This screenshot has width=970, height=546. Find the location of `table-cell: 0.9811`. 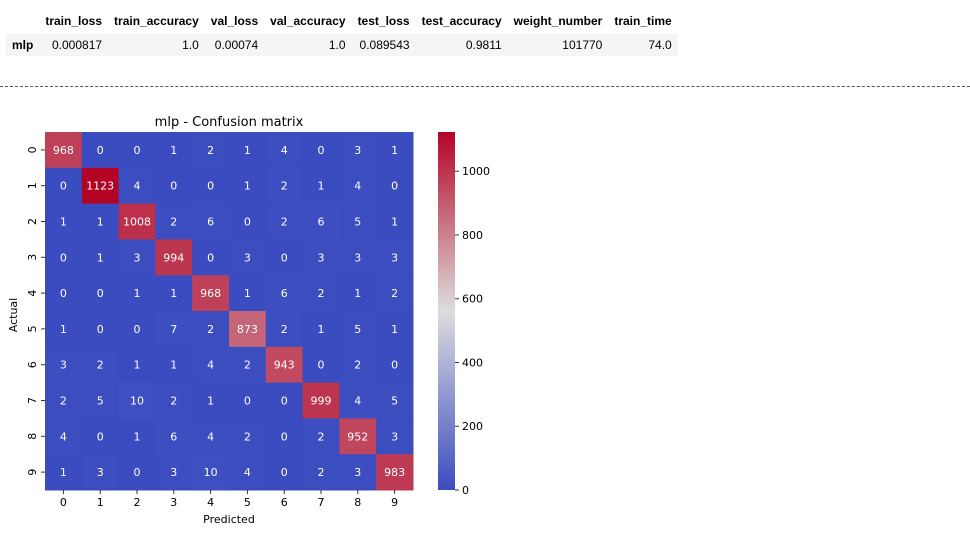

table-cell: 0.9811 is located at coordinates (483, 45).